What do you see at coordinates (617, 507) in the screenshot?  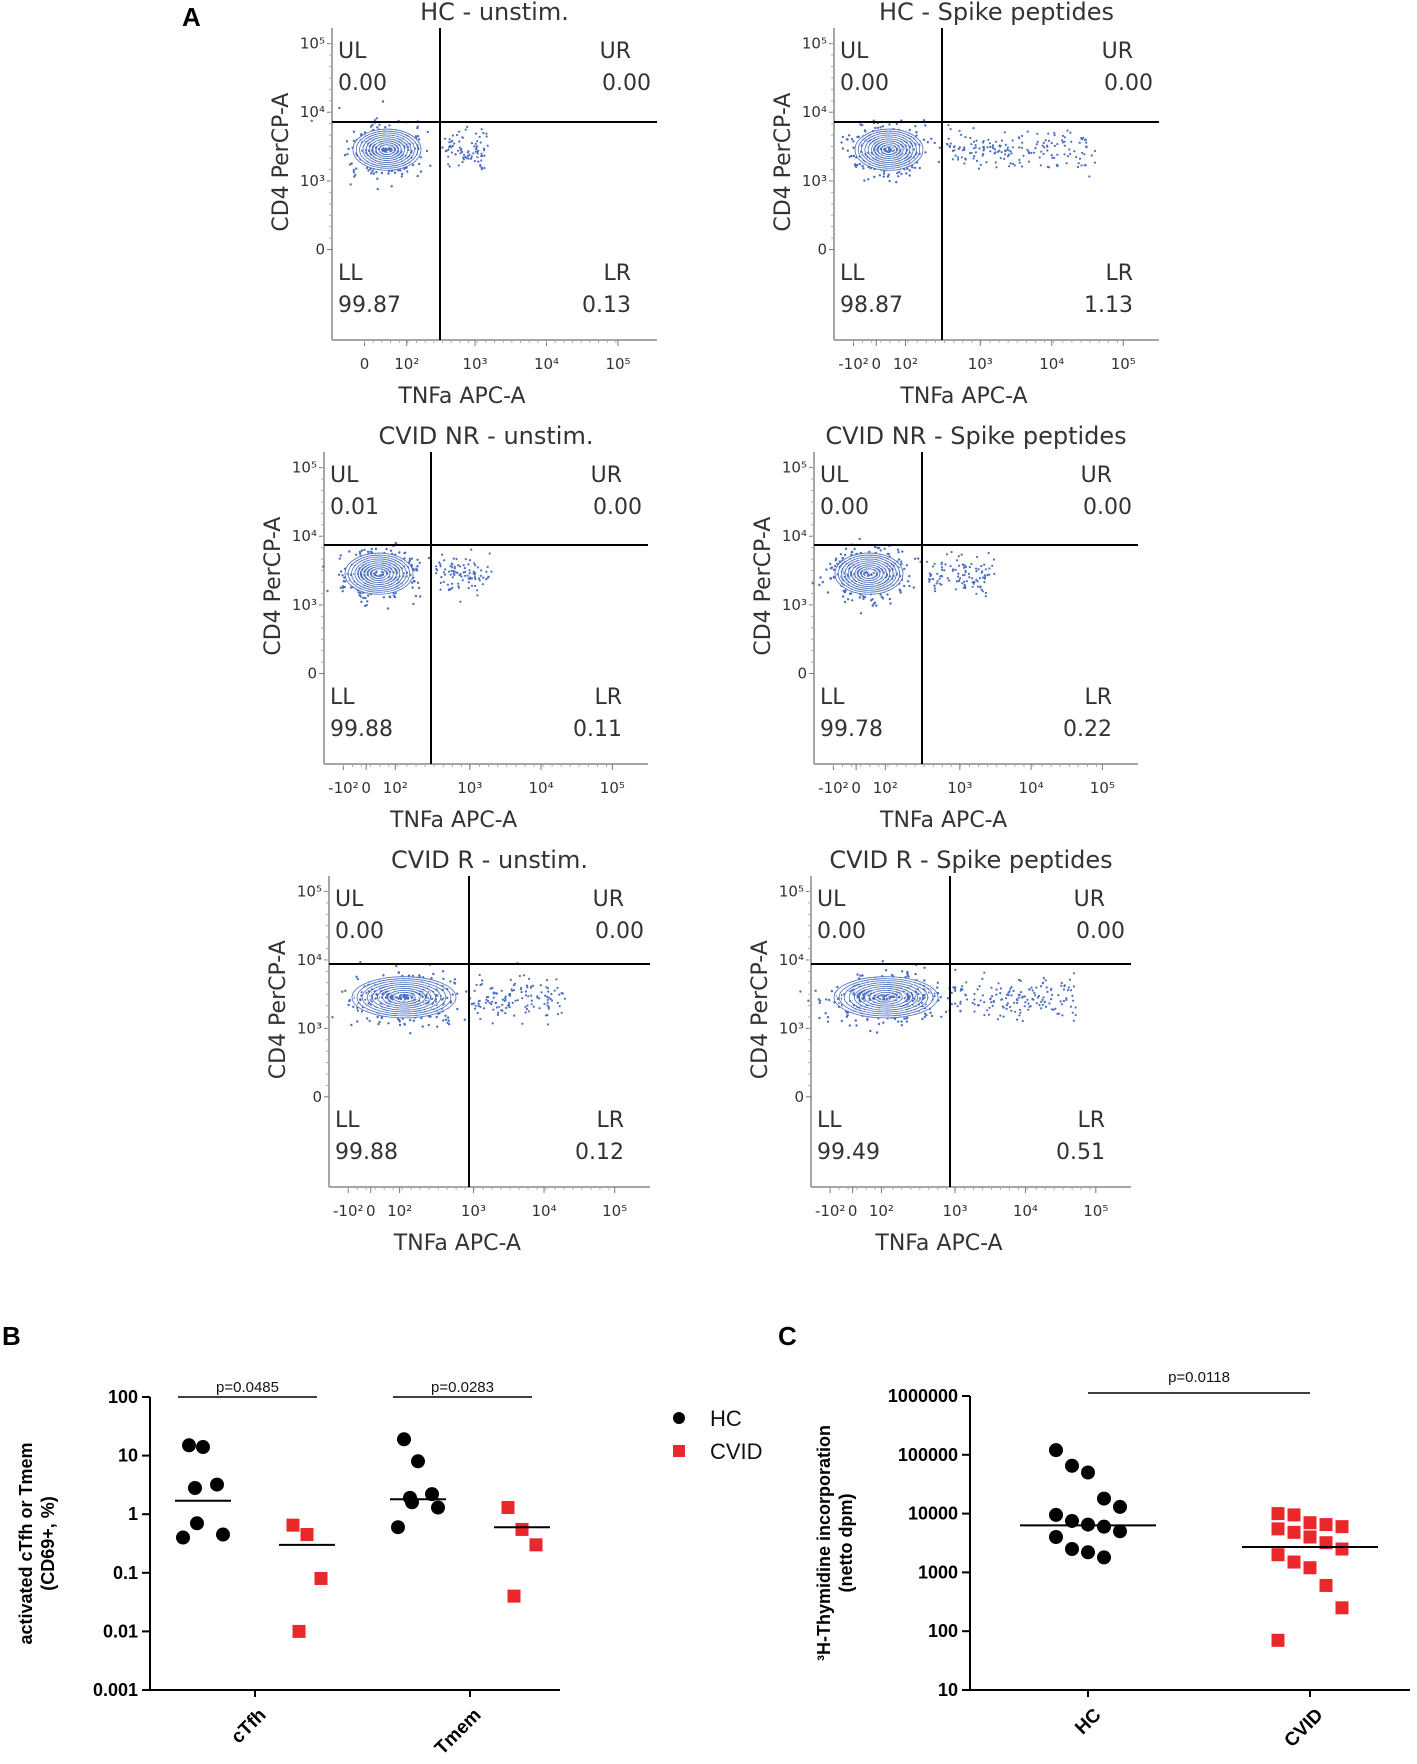 I see `quadrant-ur-value: 0.00` at bounding box center [617, 507].